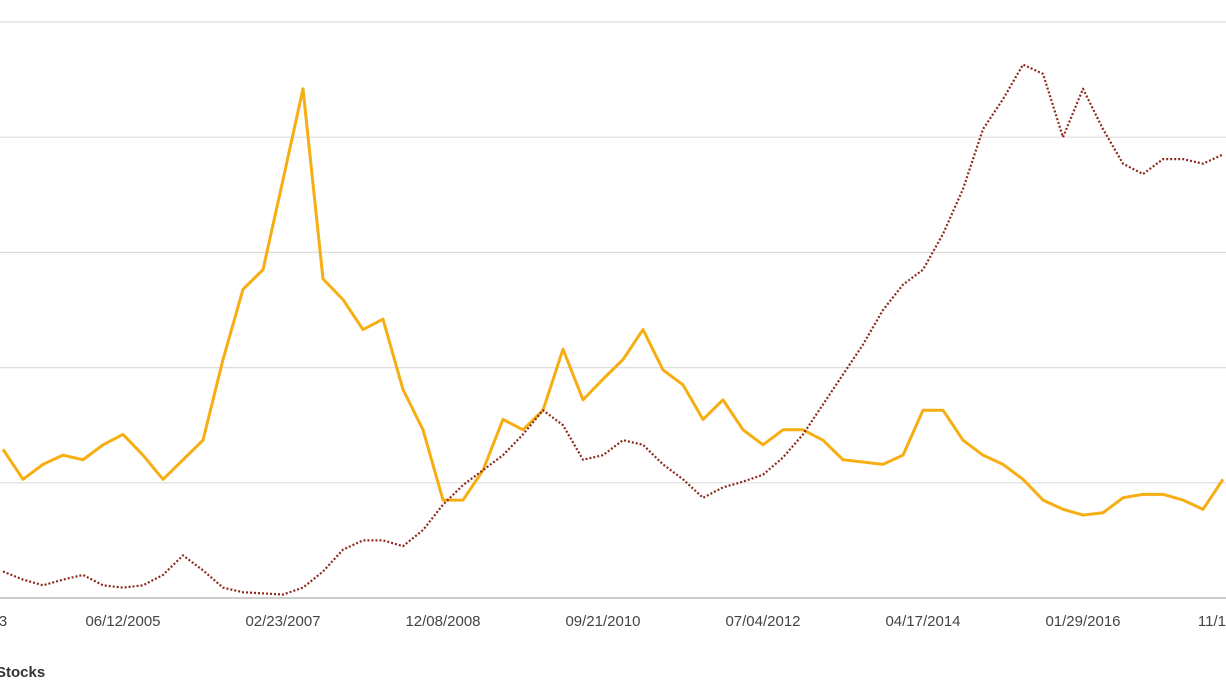 Image resolution: width=1226 pixels, height=690 pixels. Describe the element at coordinates (22, 672) in the screenshot. I see `legend-label: Stocks` at that location.